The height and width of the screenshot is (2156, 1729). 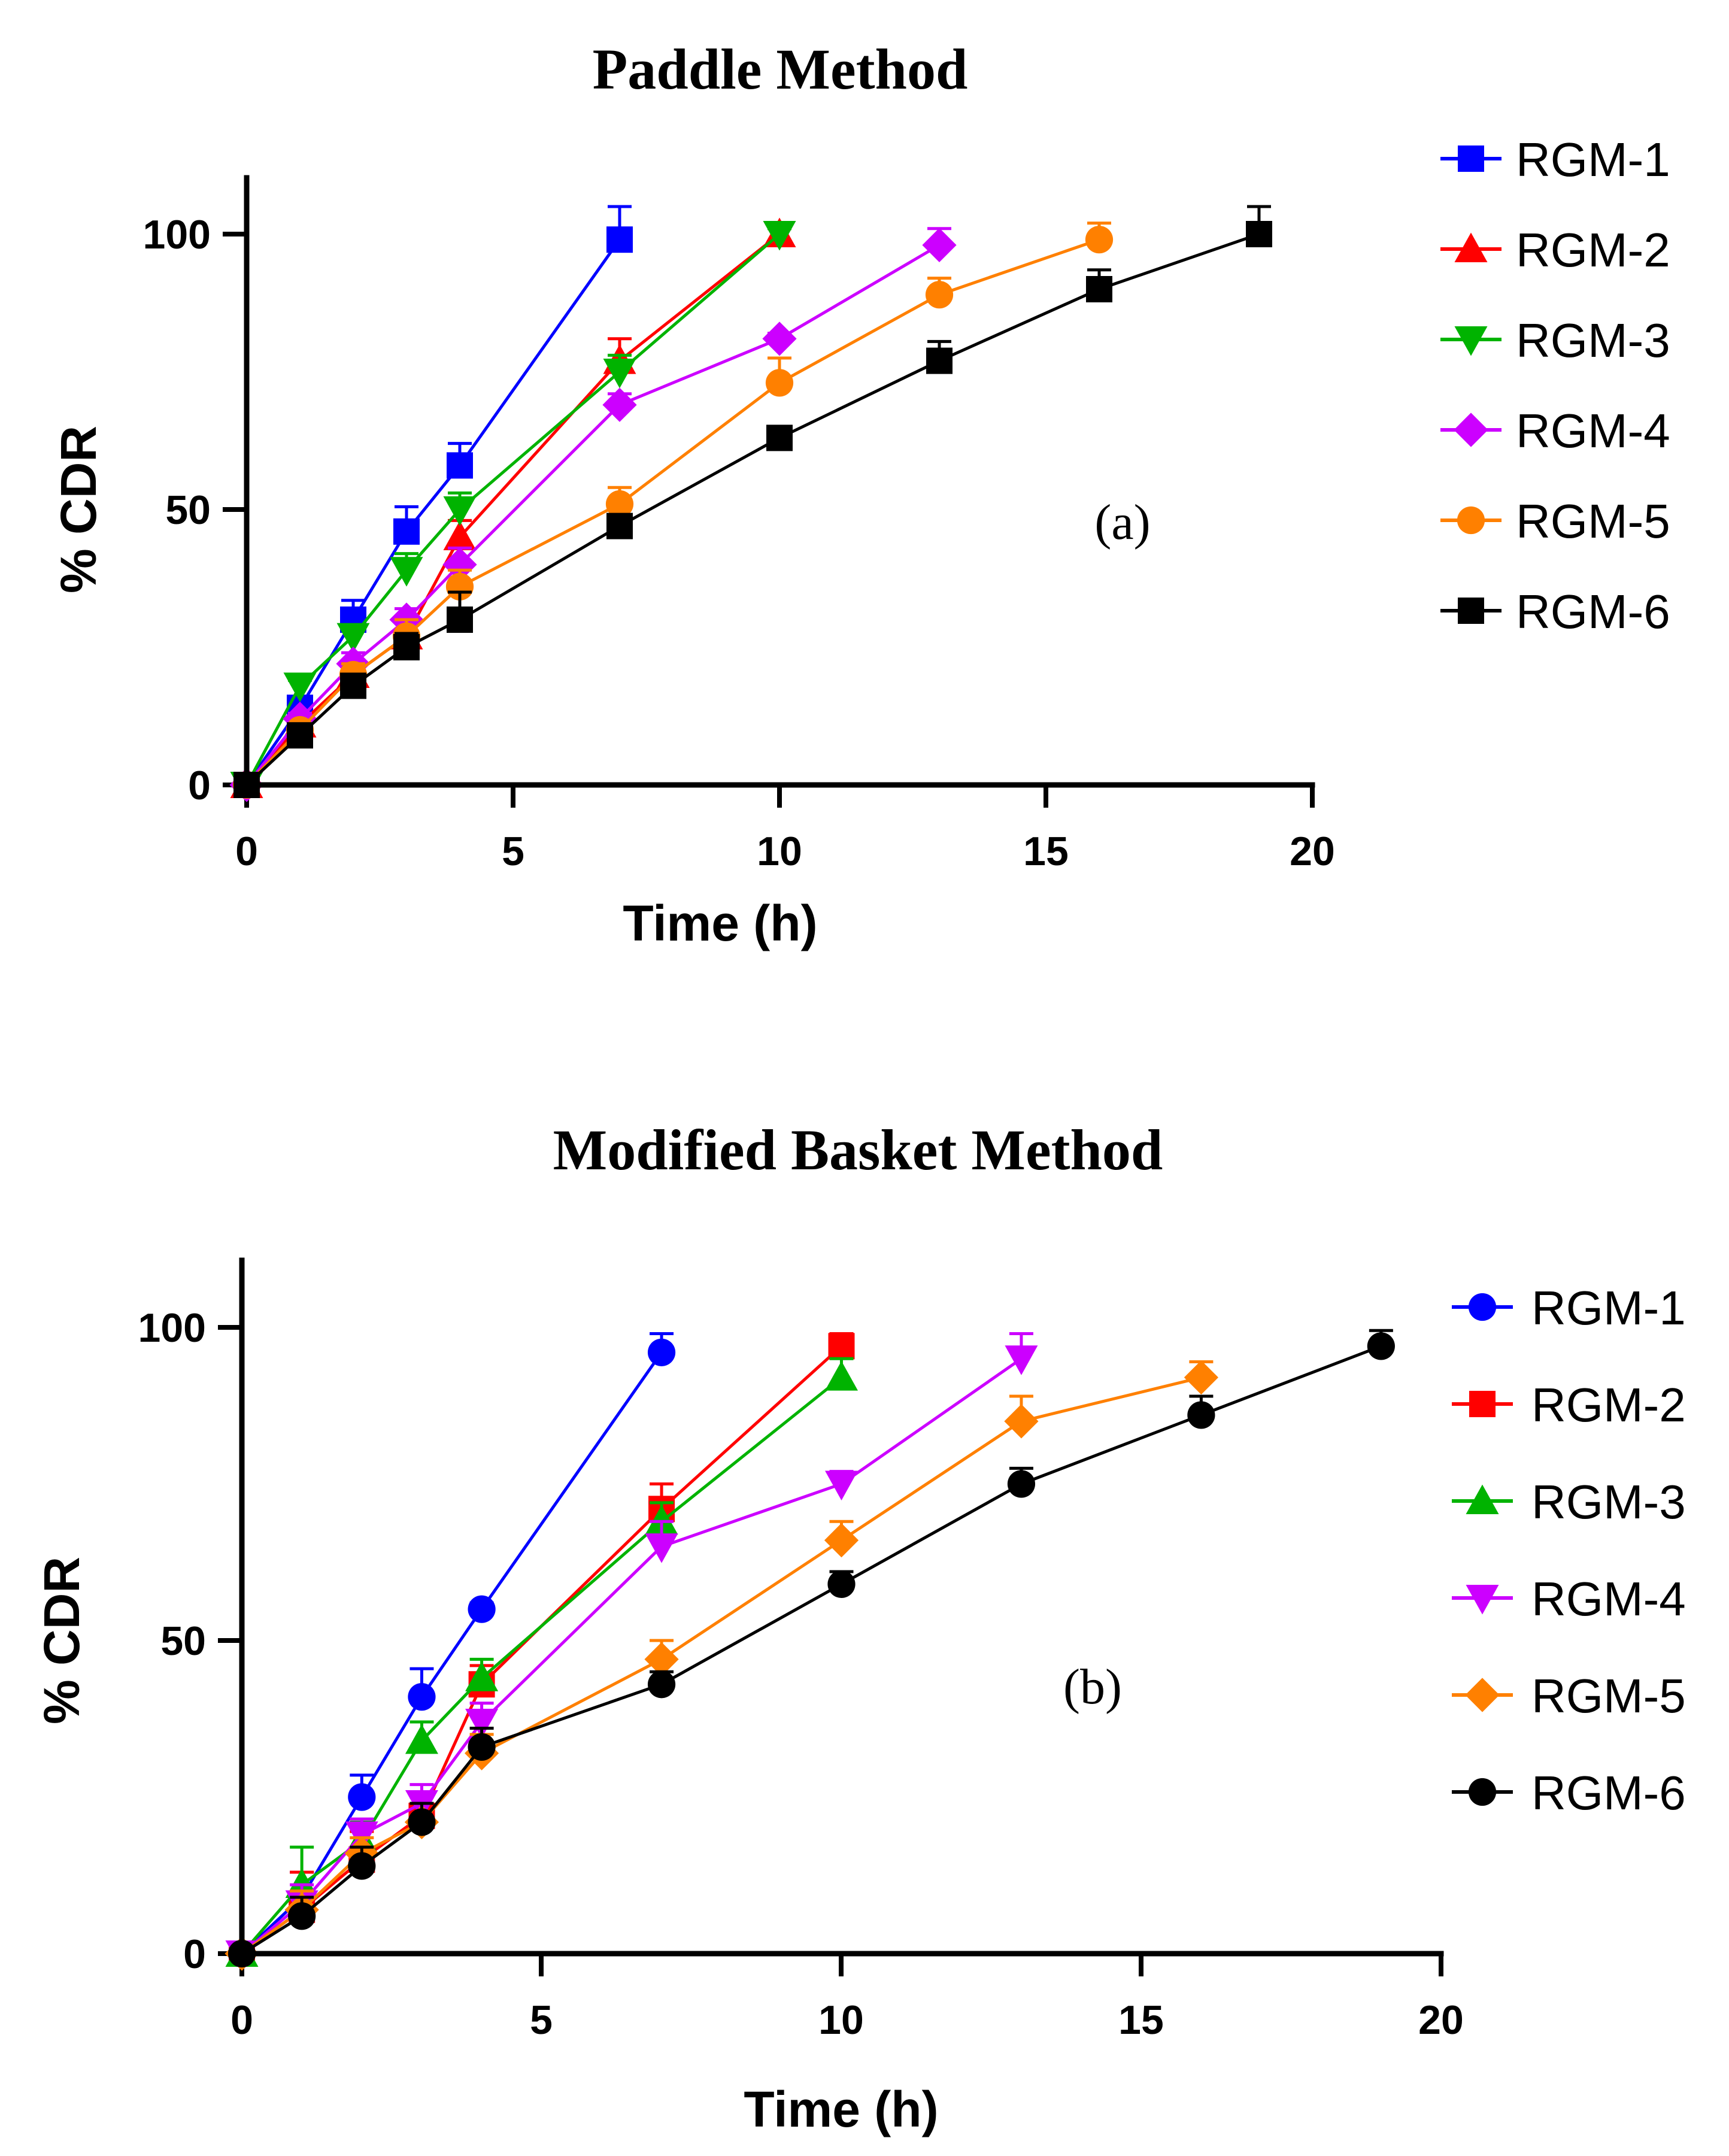 What do you see at coordinates (1593, 521) in the screenshot?
I see `legend-label: RGM-5` at bounding box center [1593, 521].